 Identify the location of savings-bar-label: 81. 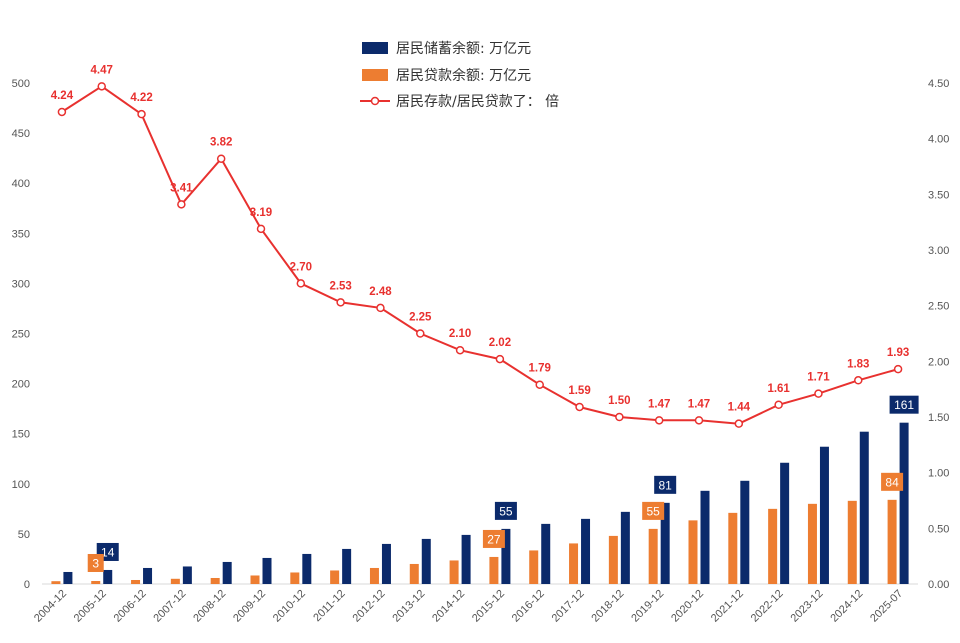
(666, 485).